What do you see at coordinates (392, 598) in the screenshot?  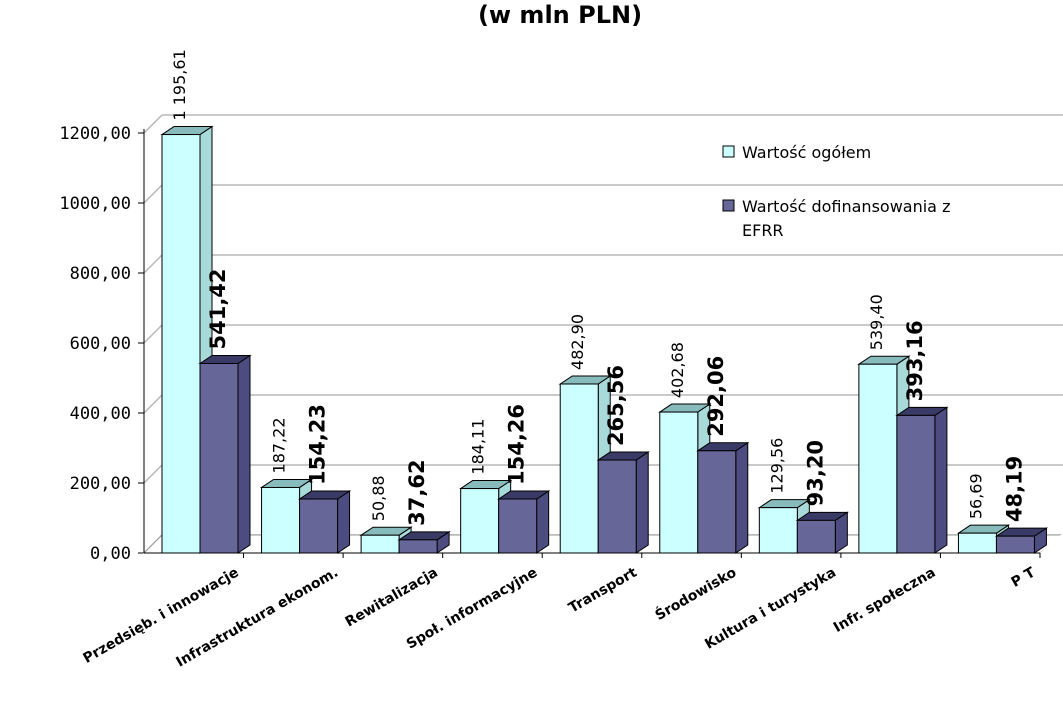 I see `x-tick-label: Rewitalizacja` at bounding box center [392, 598].